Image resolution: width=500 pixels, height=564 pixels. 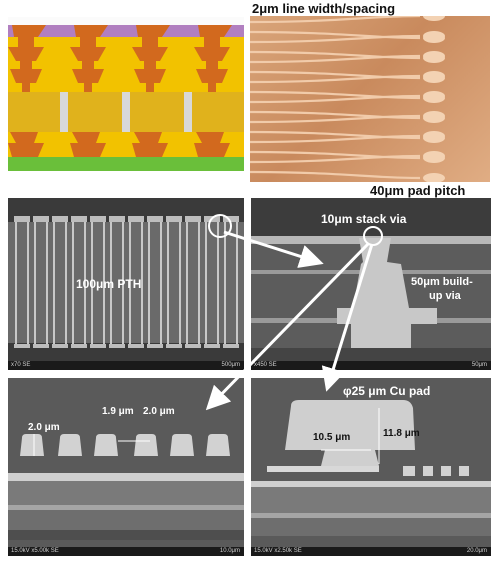 I want to click on stack-via-highlight-circle, so click(x=220, y=226).